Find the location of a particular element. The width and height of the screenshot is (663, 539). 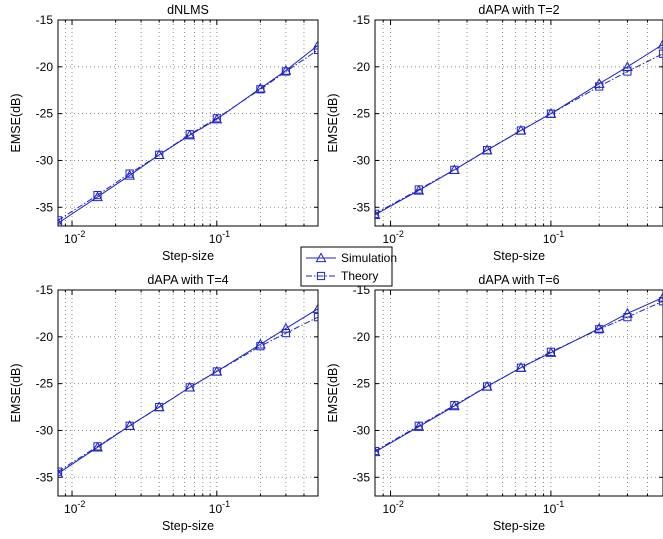

legend-theory-marker is located at coordinates (321, 276).